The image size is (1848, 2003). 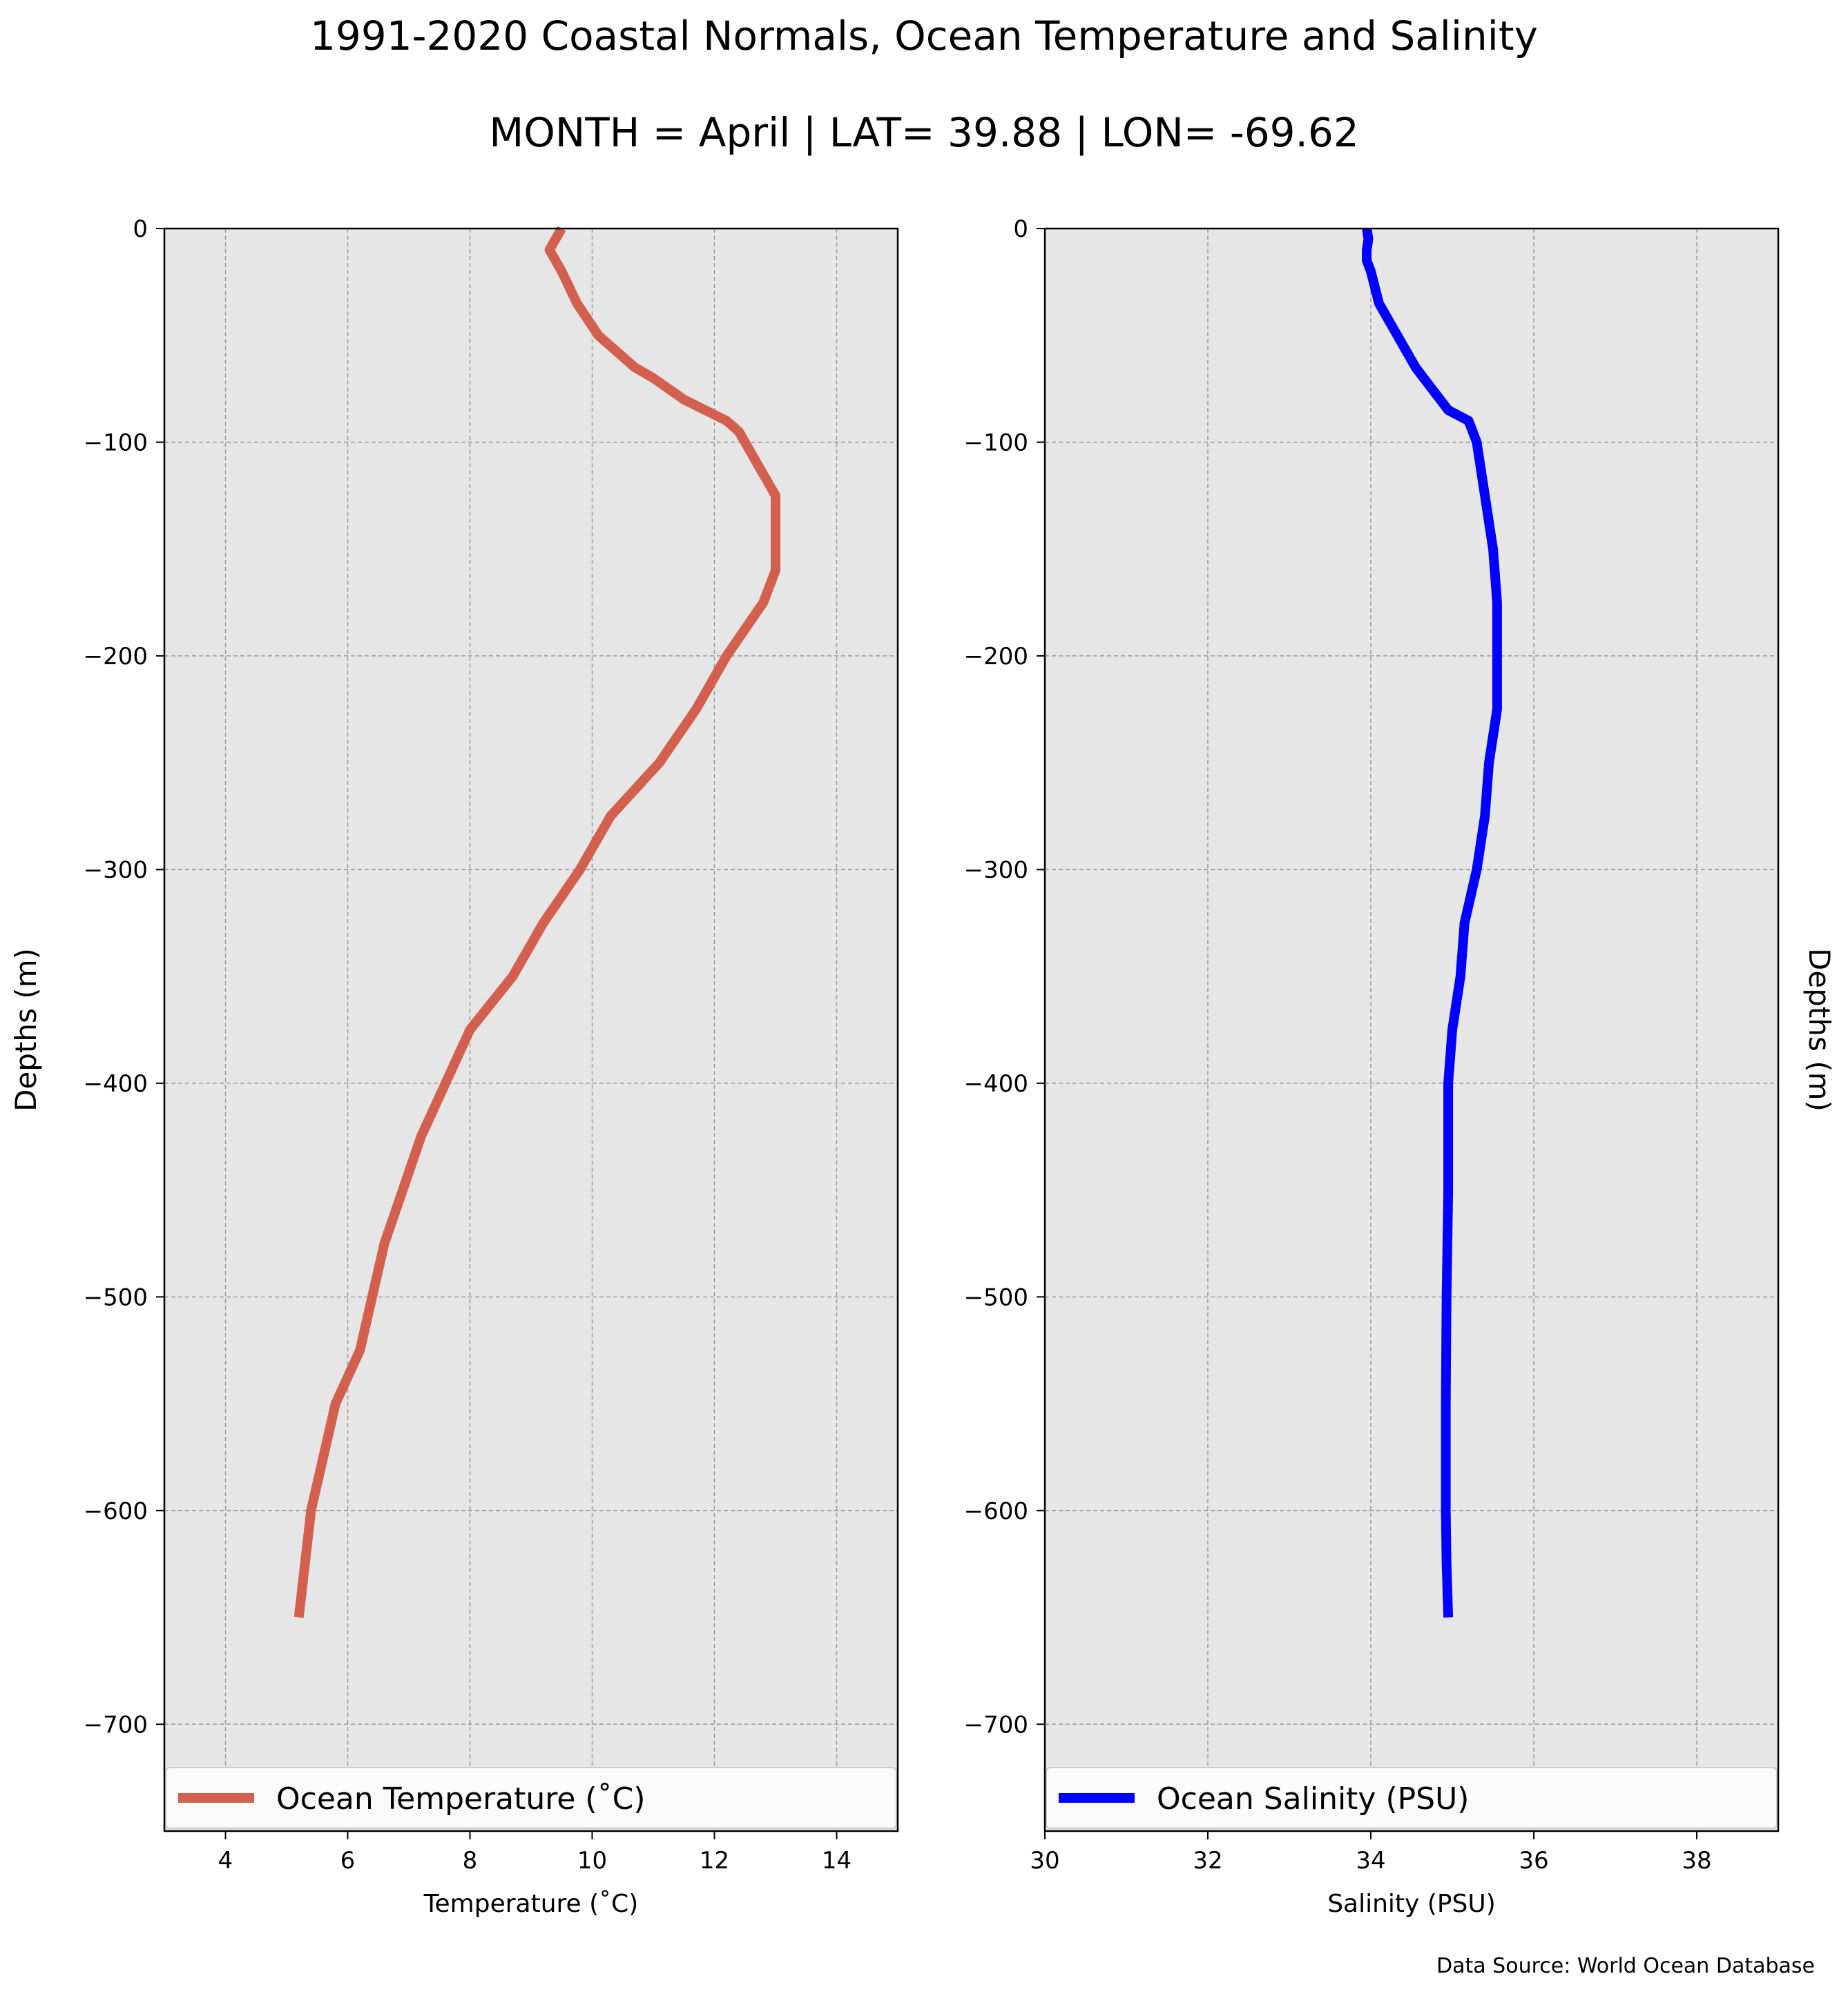 What do you see at coordinates (116, 1725) in the screenshot?
I see `temperature-ytick-label-7: −700` at bounding box center [116, 1725].